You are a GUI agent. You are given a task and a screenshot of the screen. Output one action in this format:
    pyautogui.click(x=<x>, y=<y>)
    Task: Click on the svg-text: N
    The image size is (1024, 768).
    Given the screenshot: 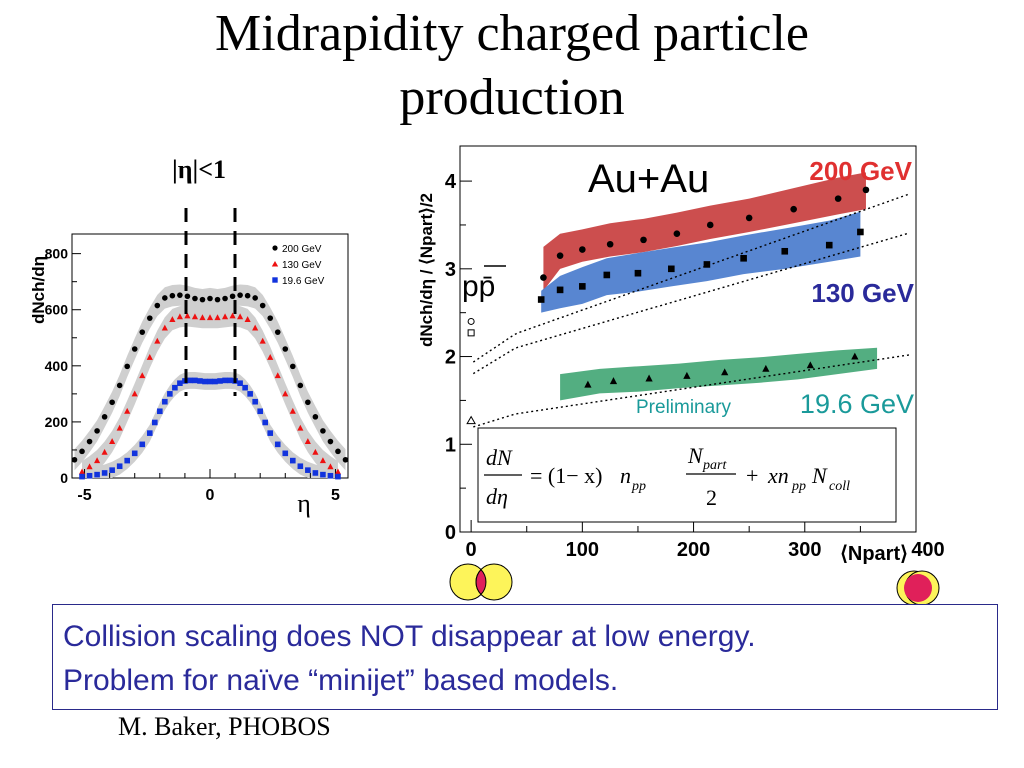 What is the action you would take?
    pyautogui.click(x=695, y=455)
    